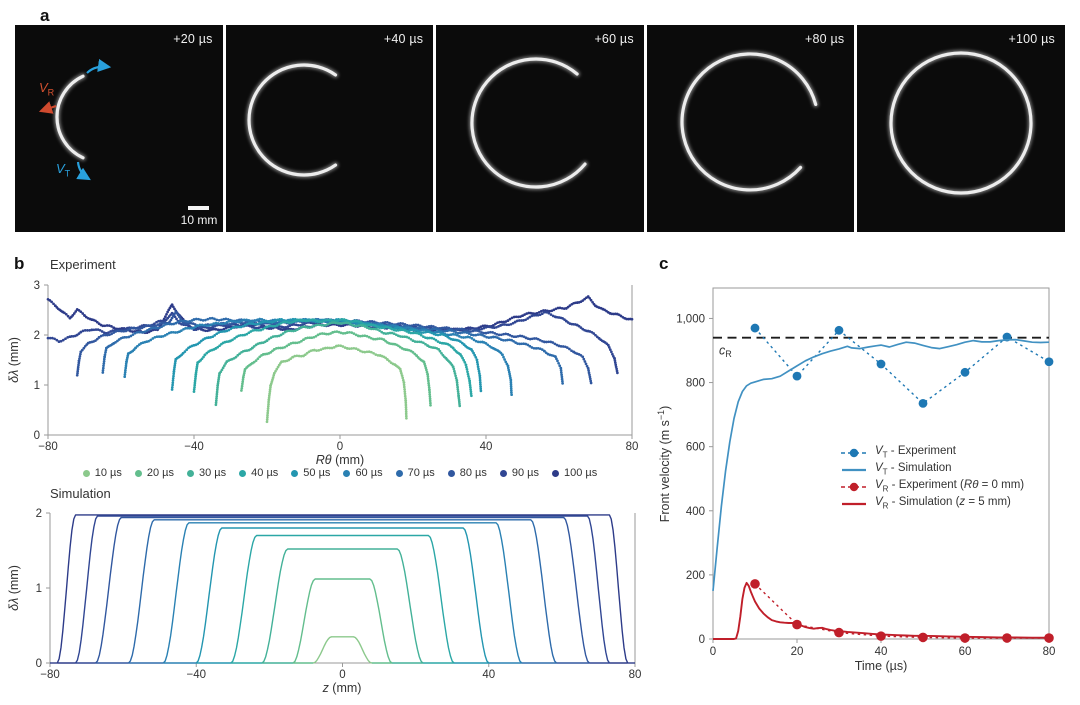 Image resolution: width=1080 pixels, height=705 pixels. I want to click on svg-text: Front velocity (m s−1), so click(664, 464).